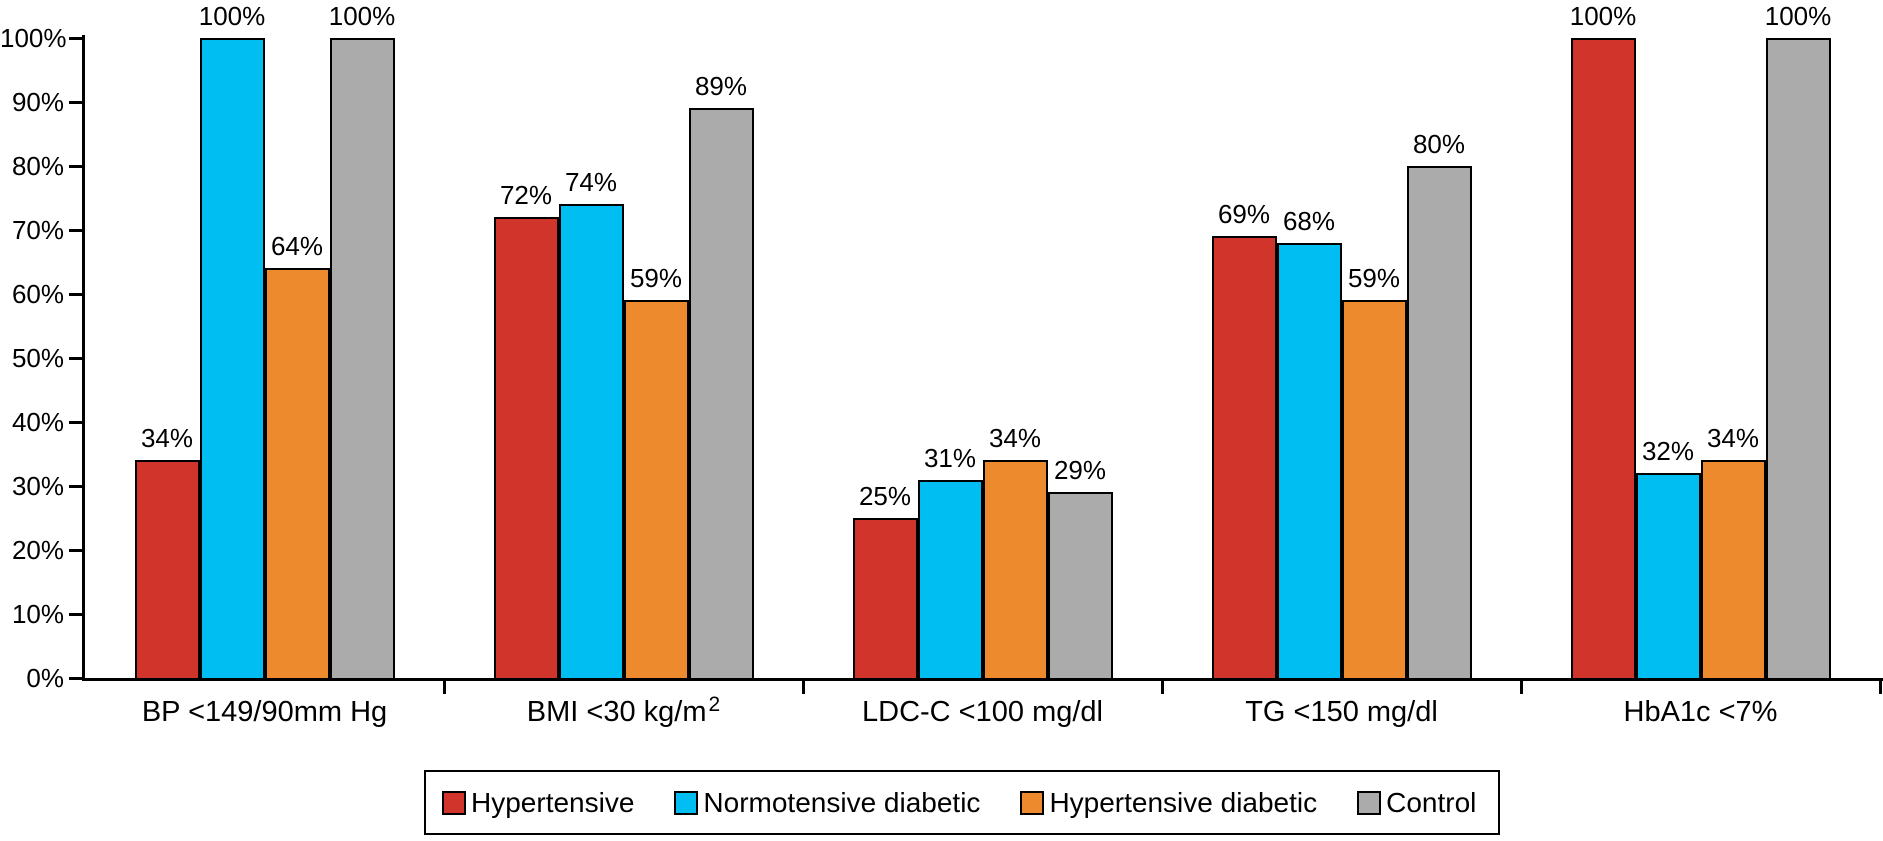 This screenshot has width=1883, height=841. What do you see at coordinates (45, 678) in the screenshot?
I see `y-axis-tick-label: 0%` at bounding box center [45, 678].